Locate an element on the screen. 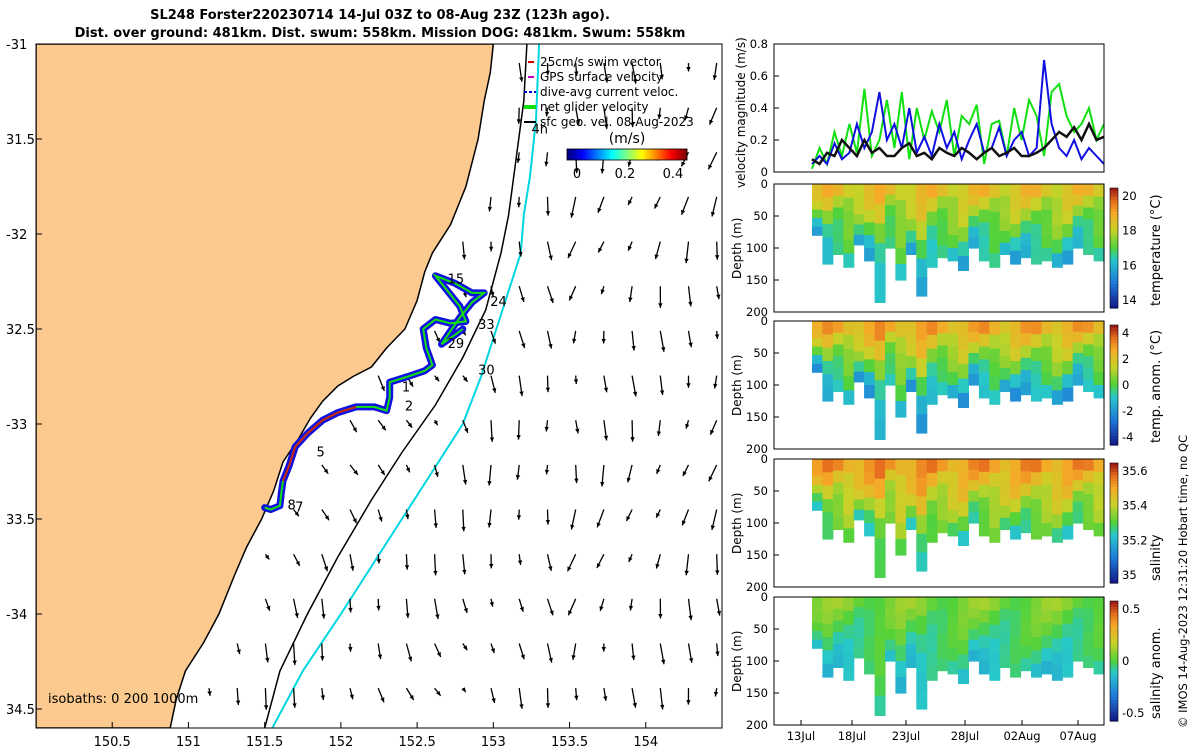 This screenshot has width=1200, height=750. y-tick-label: 33.5 is located at coordinates (20, 520).